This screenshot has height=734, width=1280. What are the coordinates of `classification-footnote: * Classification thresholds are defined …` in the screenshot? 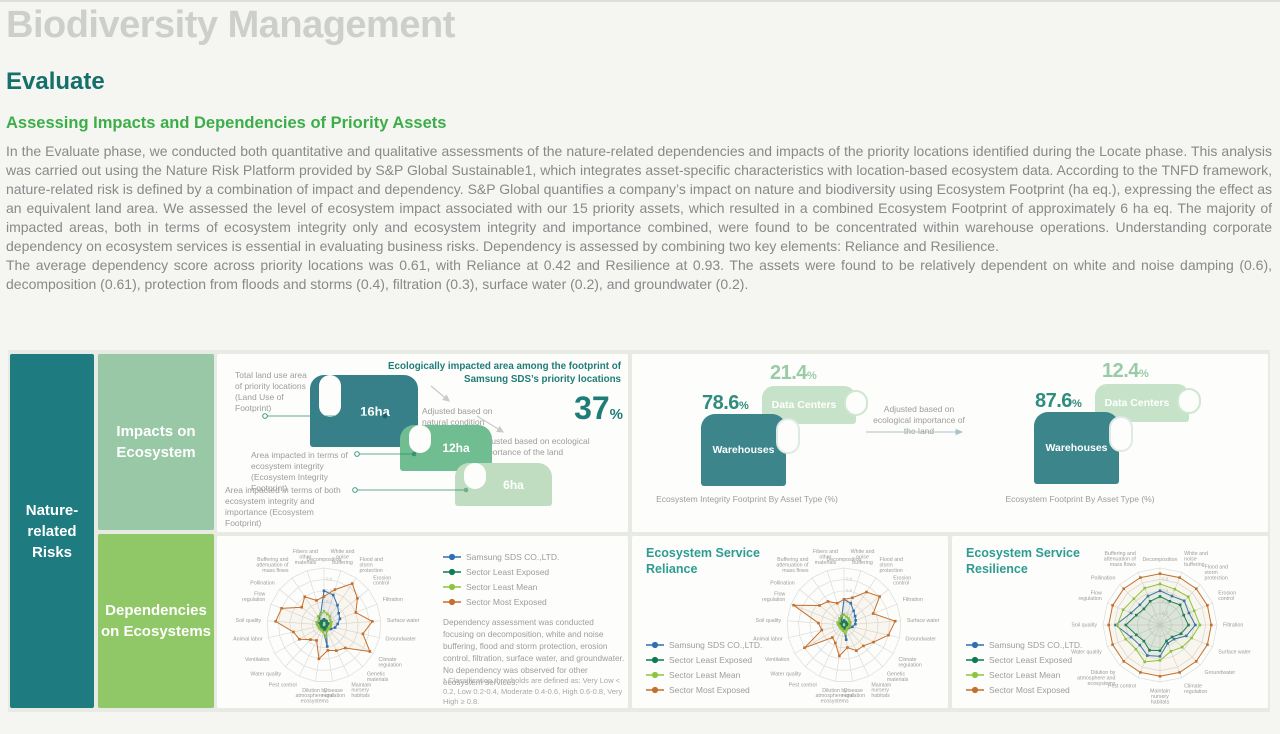 It's located at (533, 691).